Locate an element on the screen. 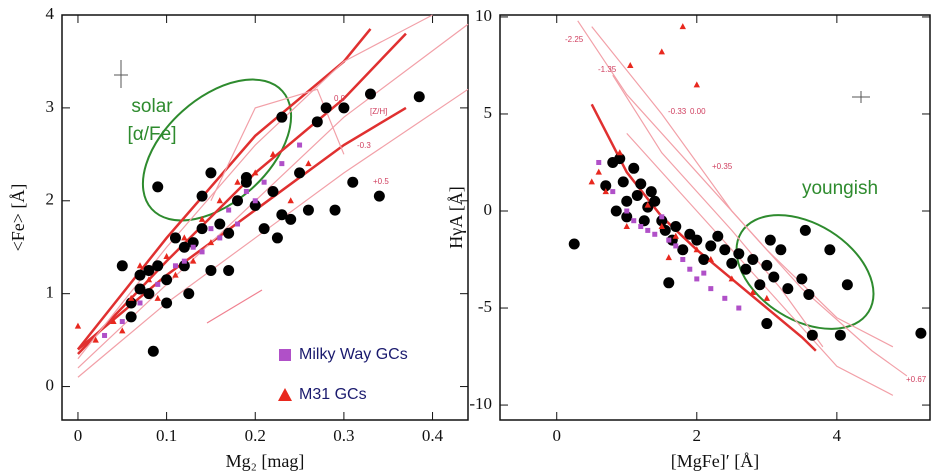 Image resolution: width=939 pixels, height=476 pixels. x-tick-label: 0 is located at coordinates (556, 435).